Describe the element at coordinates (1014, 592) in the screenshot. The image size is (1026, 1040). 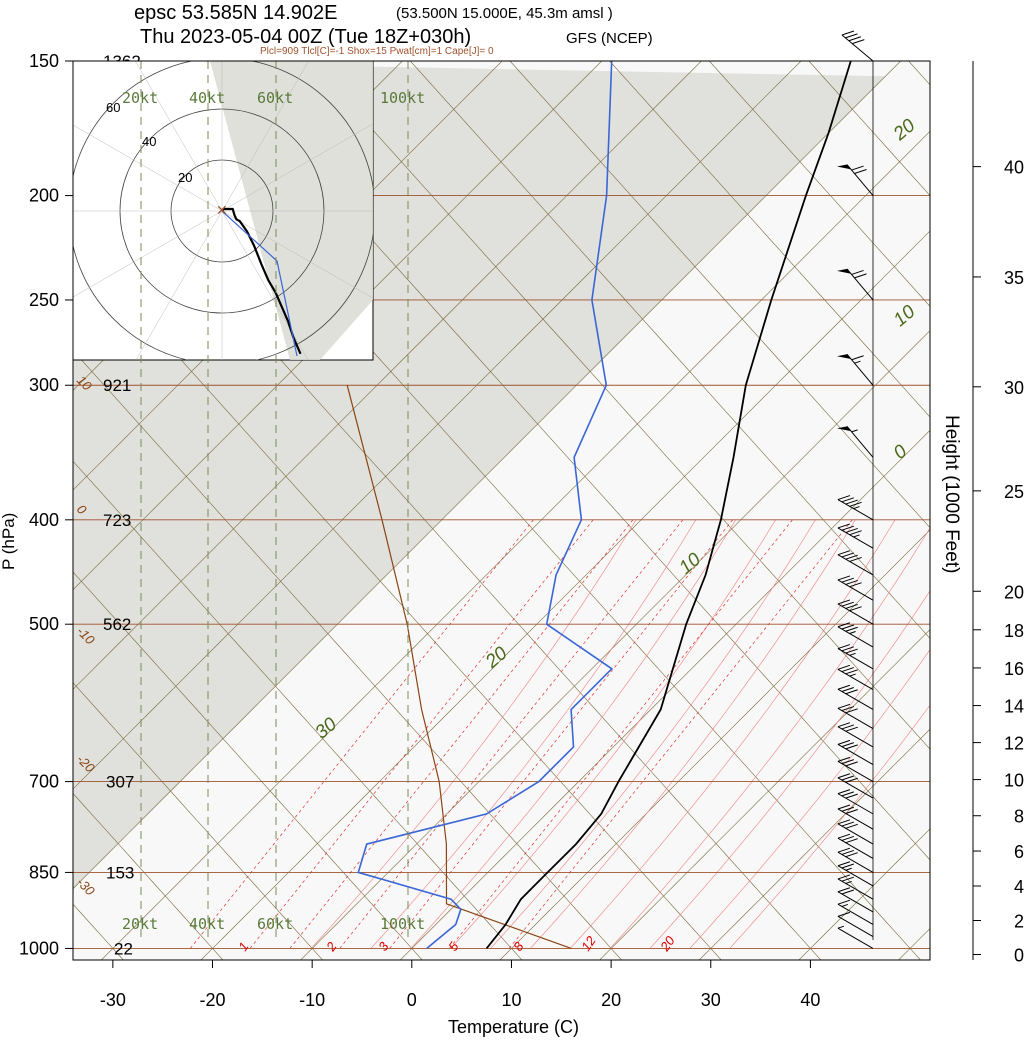
I see `height-tick-label: 20` at that location.